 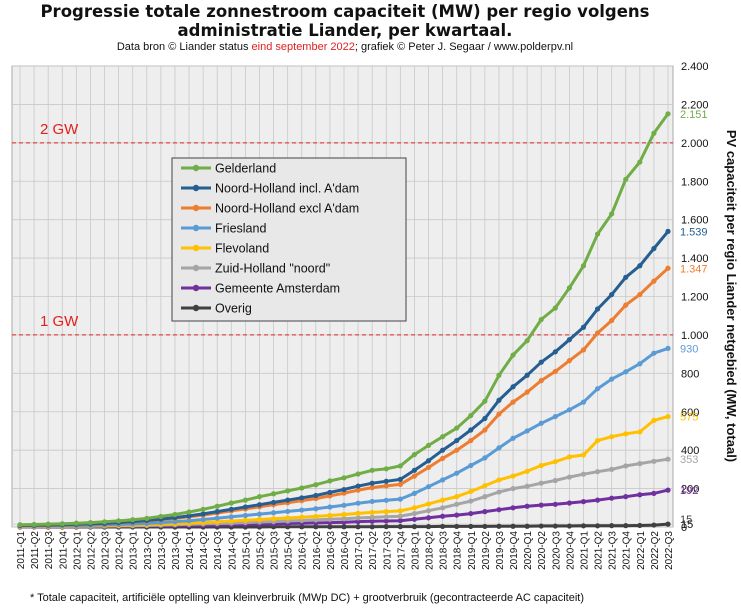 I want to click on y-tick-label: 15, so click(x=687, y=525).